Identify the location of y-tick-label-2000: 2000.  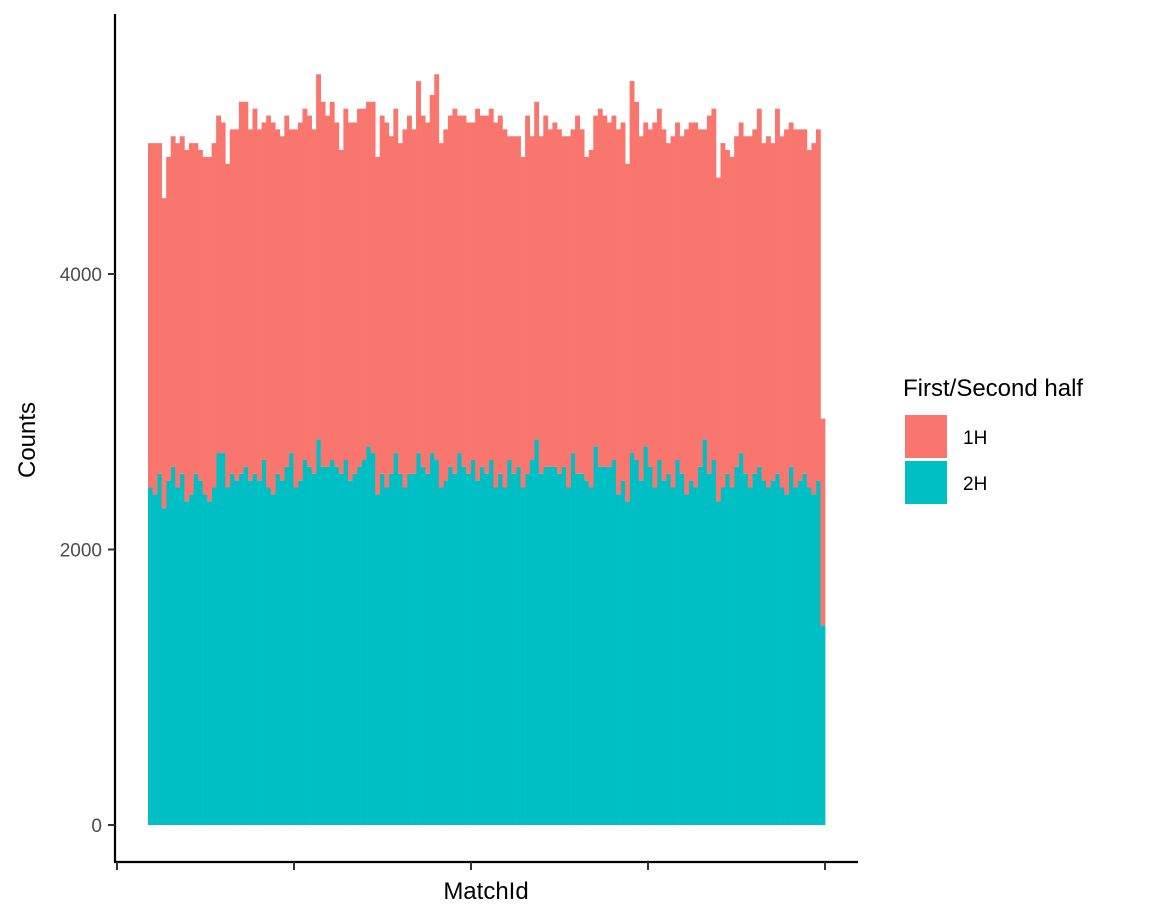
(81, 551).